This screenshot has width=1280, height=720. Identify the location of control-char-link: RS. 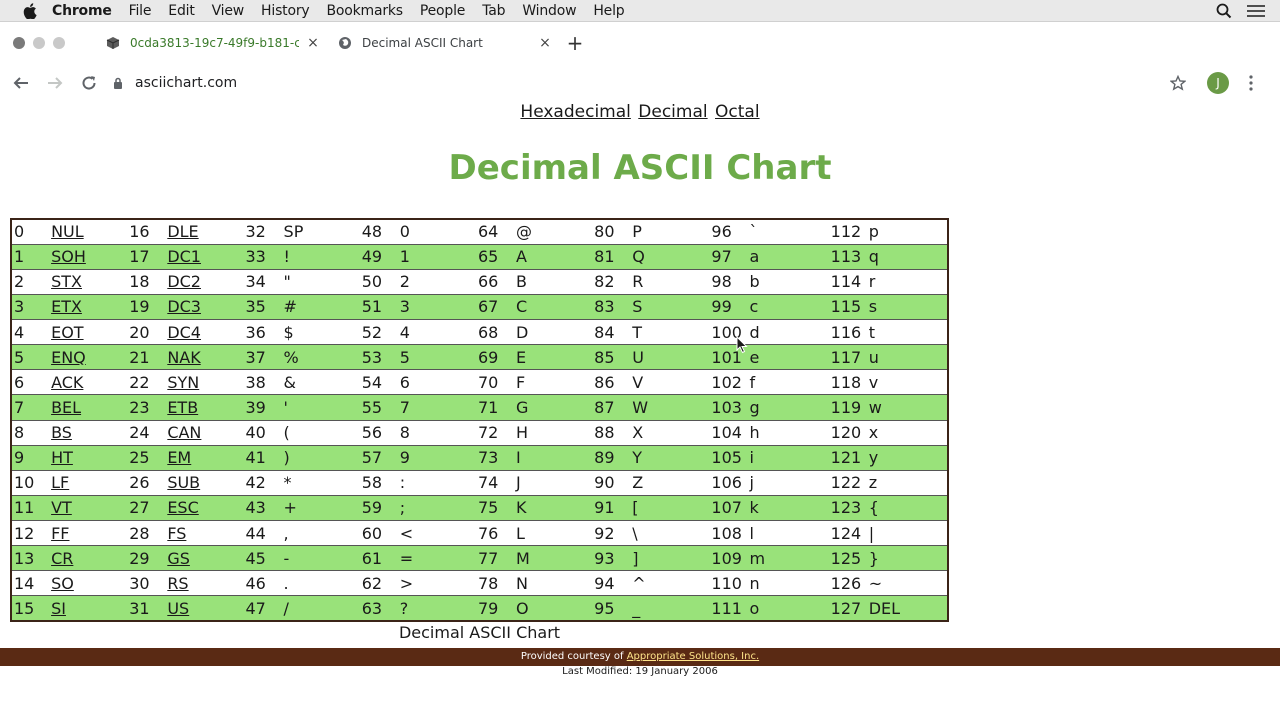
(178, 583).